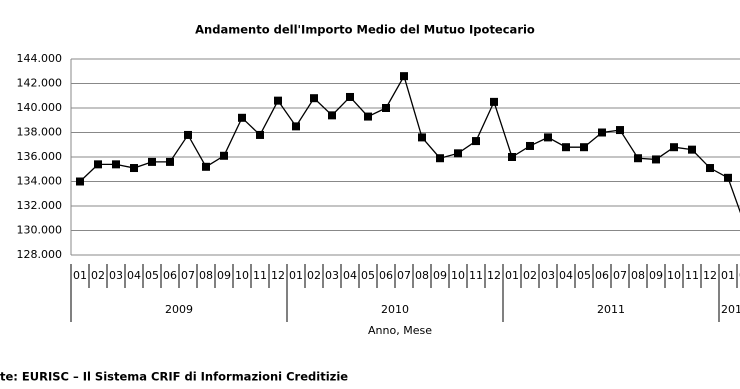 This screenshot has height=389, width=740. Describe the element at coordinates (40, 156) in the screenshot. I see `y-tick-label: 136.000` at that location.